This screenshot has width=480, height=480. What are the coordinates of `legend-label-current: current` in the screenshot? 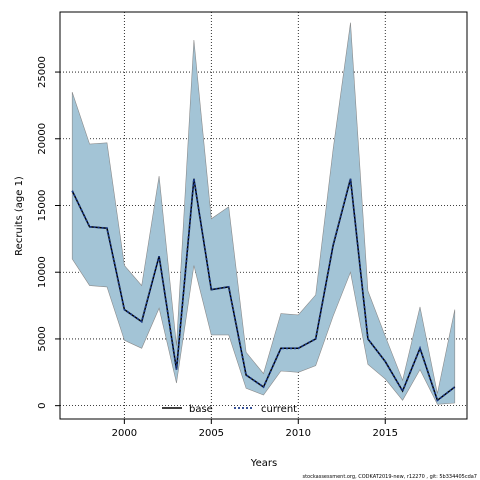 It's located at (279, 409).